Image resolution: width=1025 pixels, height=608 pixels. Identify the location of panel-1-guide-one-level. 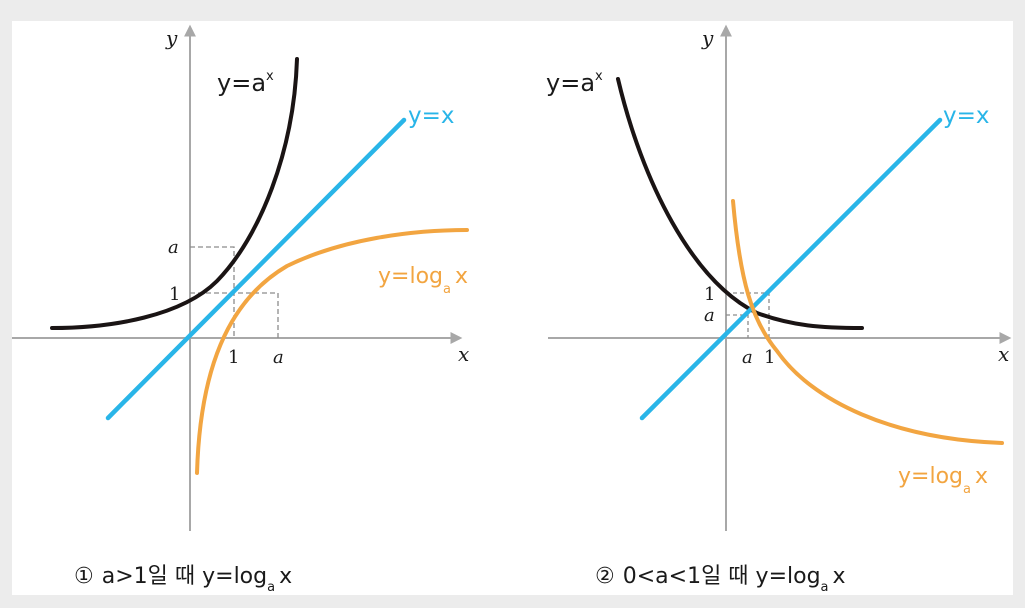
(234, 315).